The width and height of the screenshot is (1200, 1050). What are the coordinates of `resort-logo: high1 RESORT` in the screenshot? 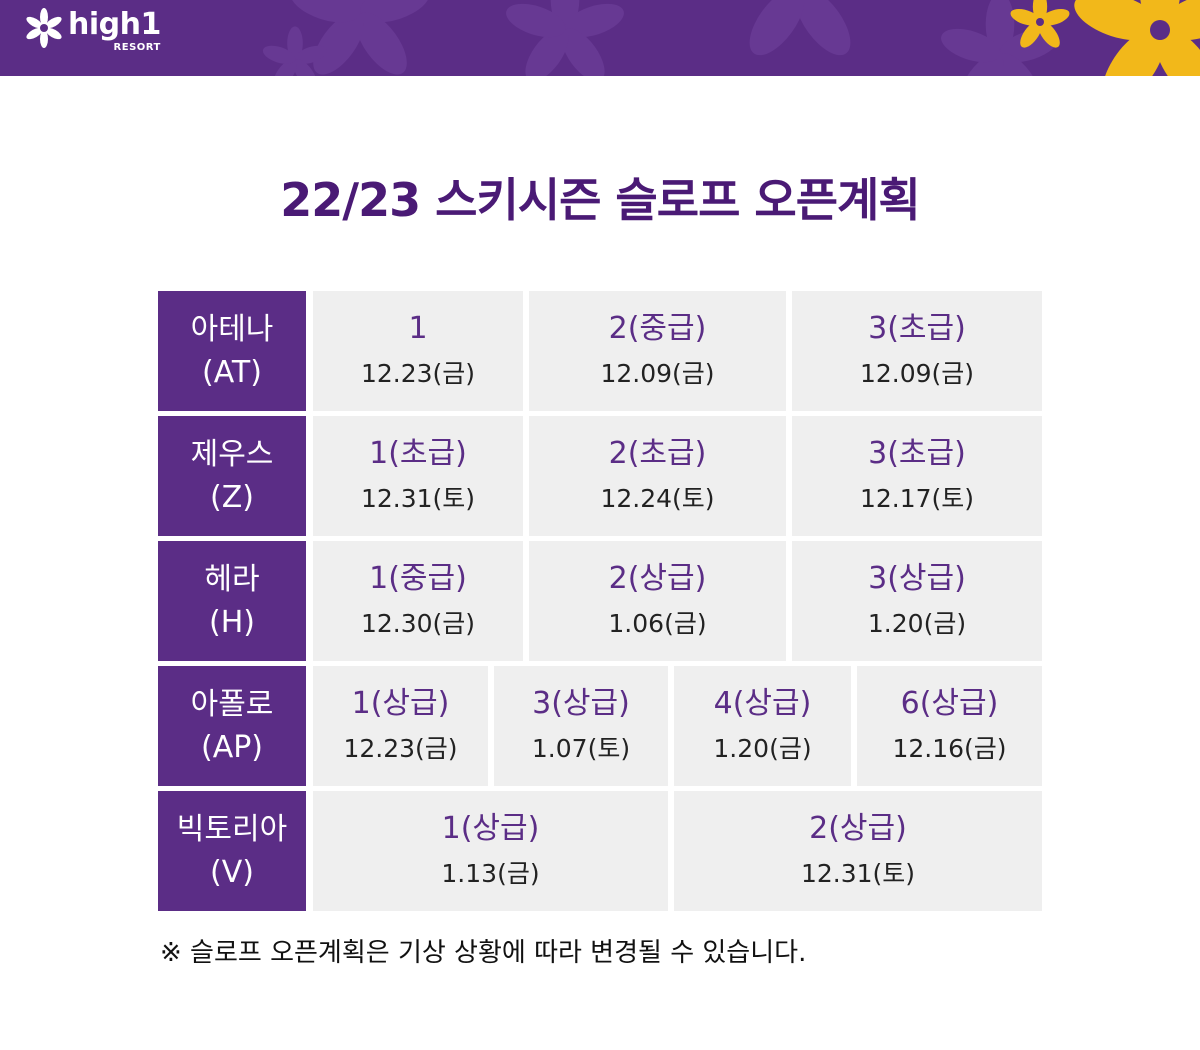 It's located at (91, 29).